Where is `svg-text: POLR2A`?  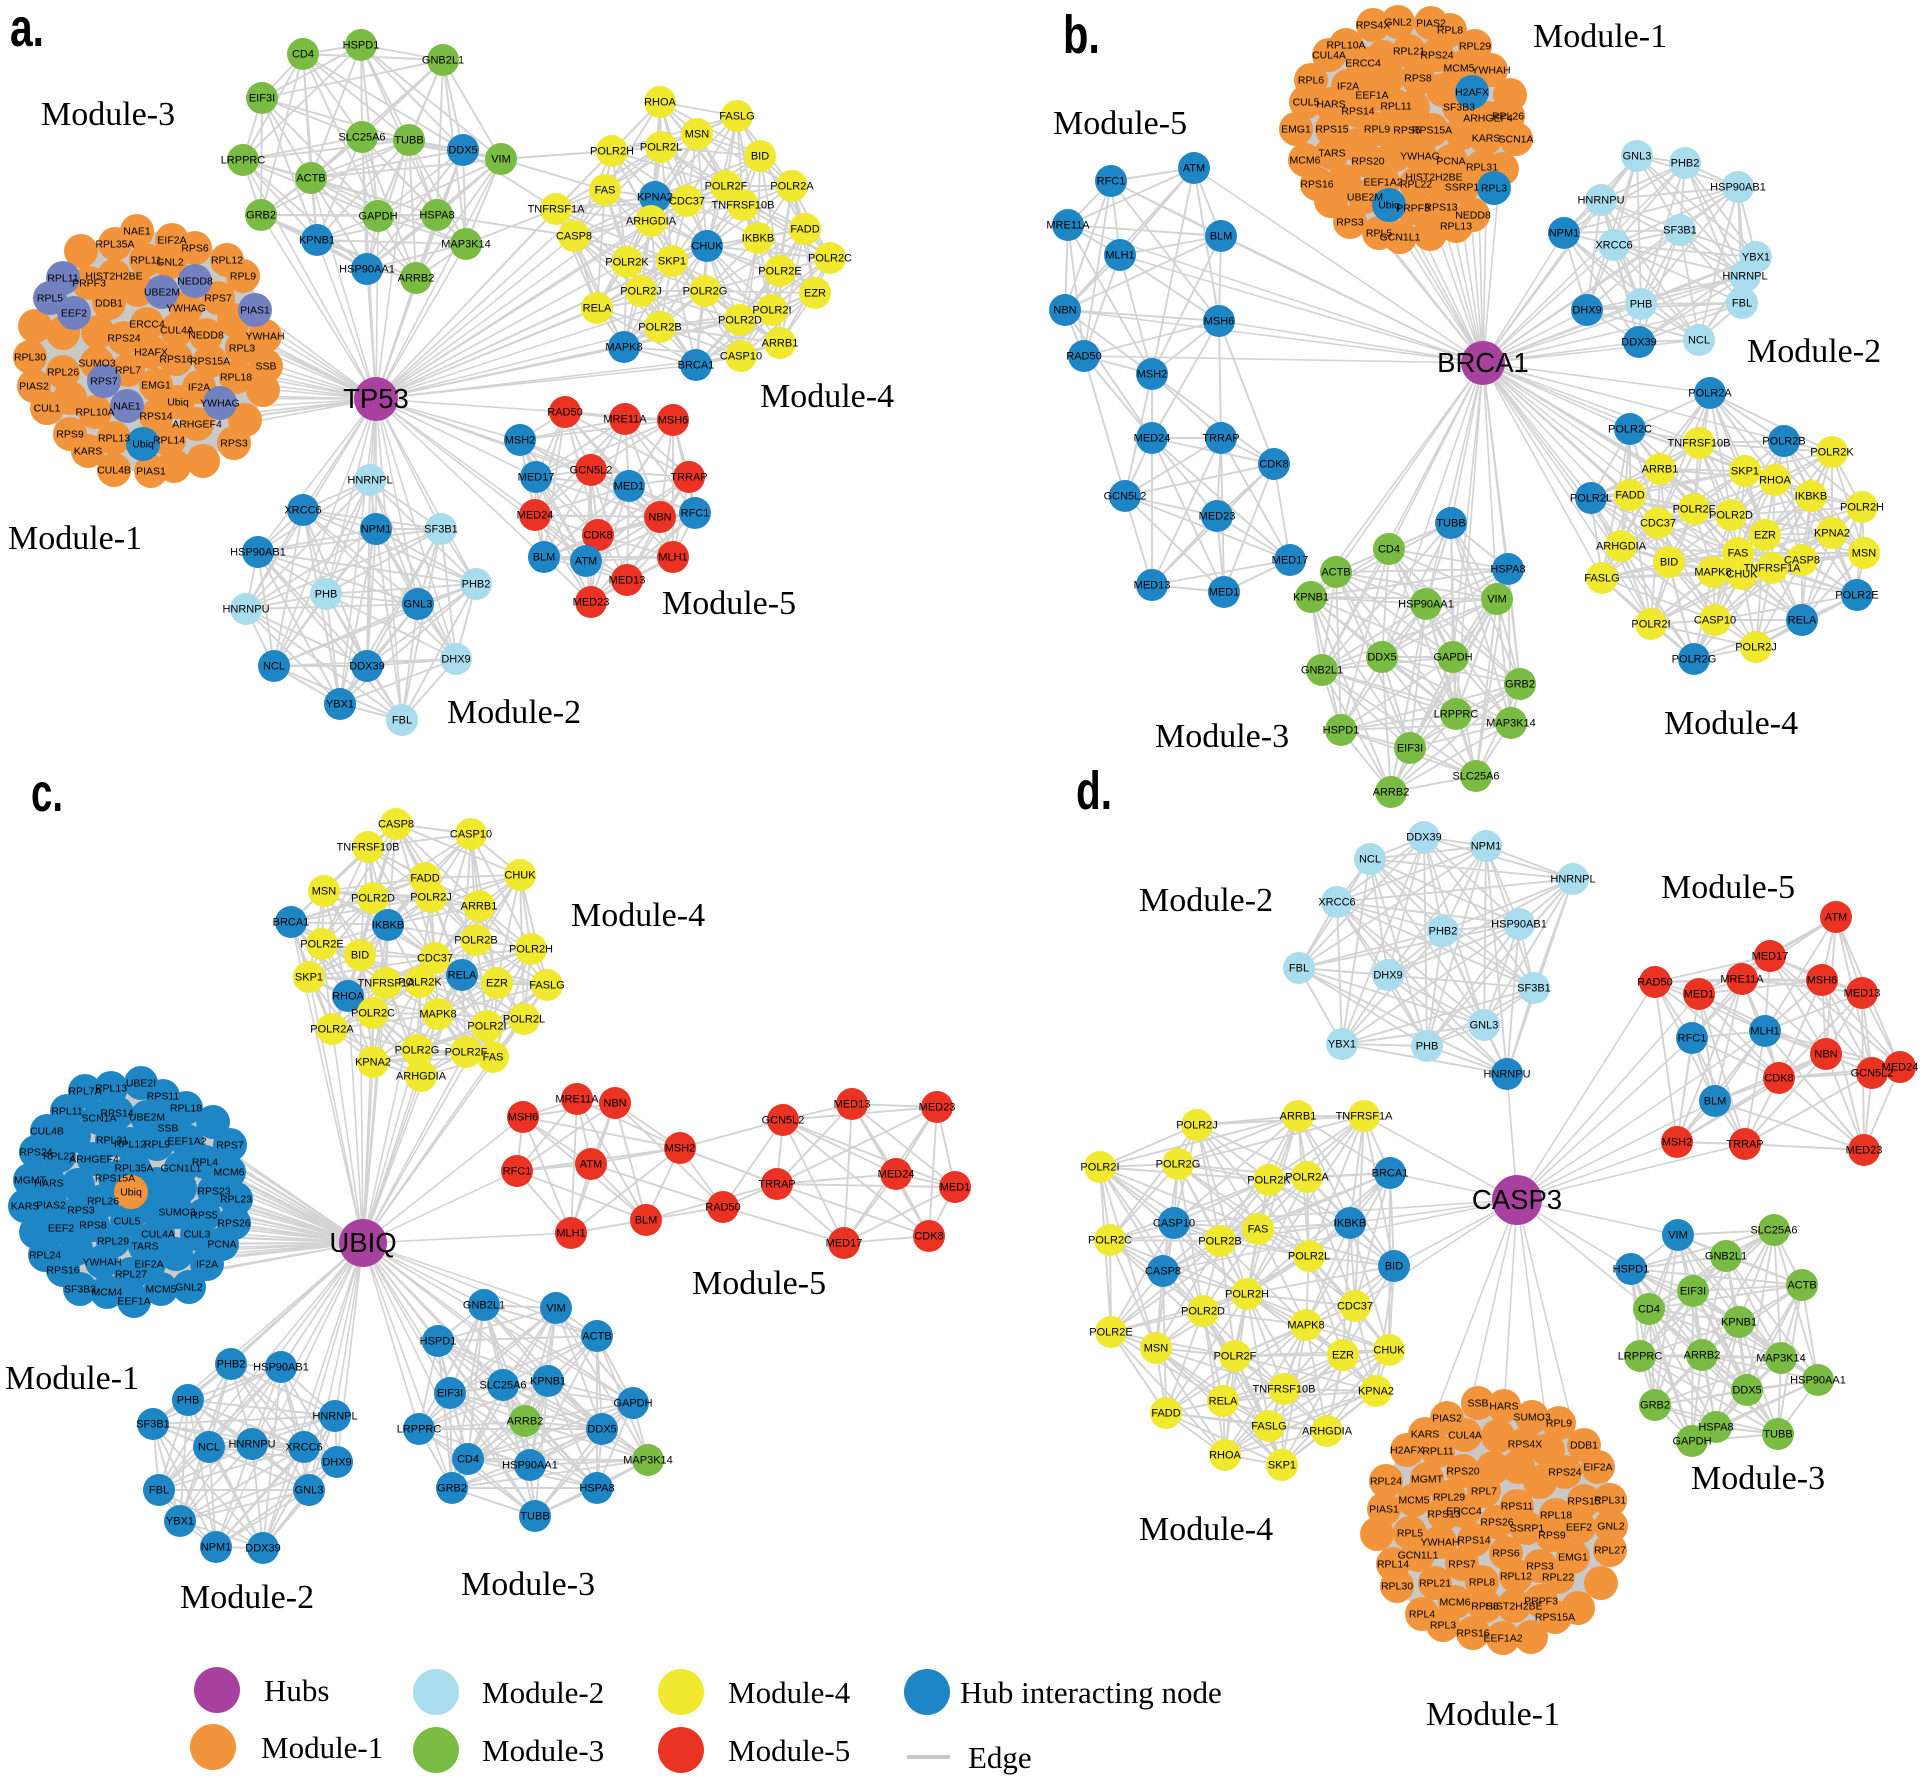 svg-text: POLR2A is located at coordinates (332, 1030).